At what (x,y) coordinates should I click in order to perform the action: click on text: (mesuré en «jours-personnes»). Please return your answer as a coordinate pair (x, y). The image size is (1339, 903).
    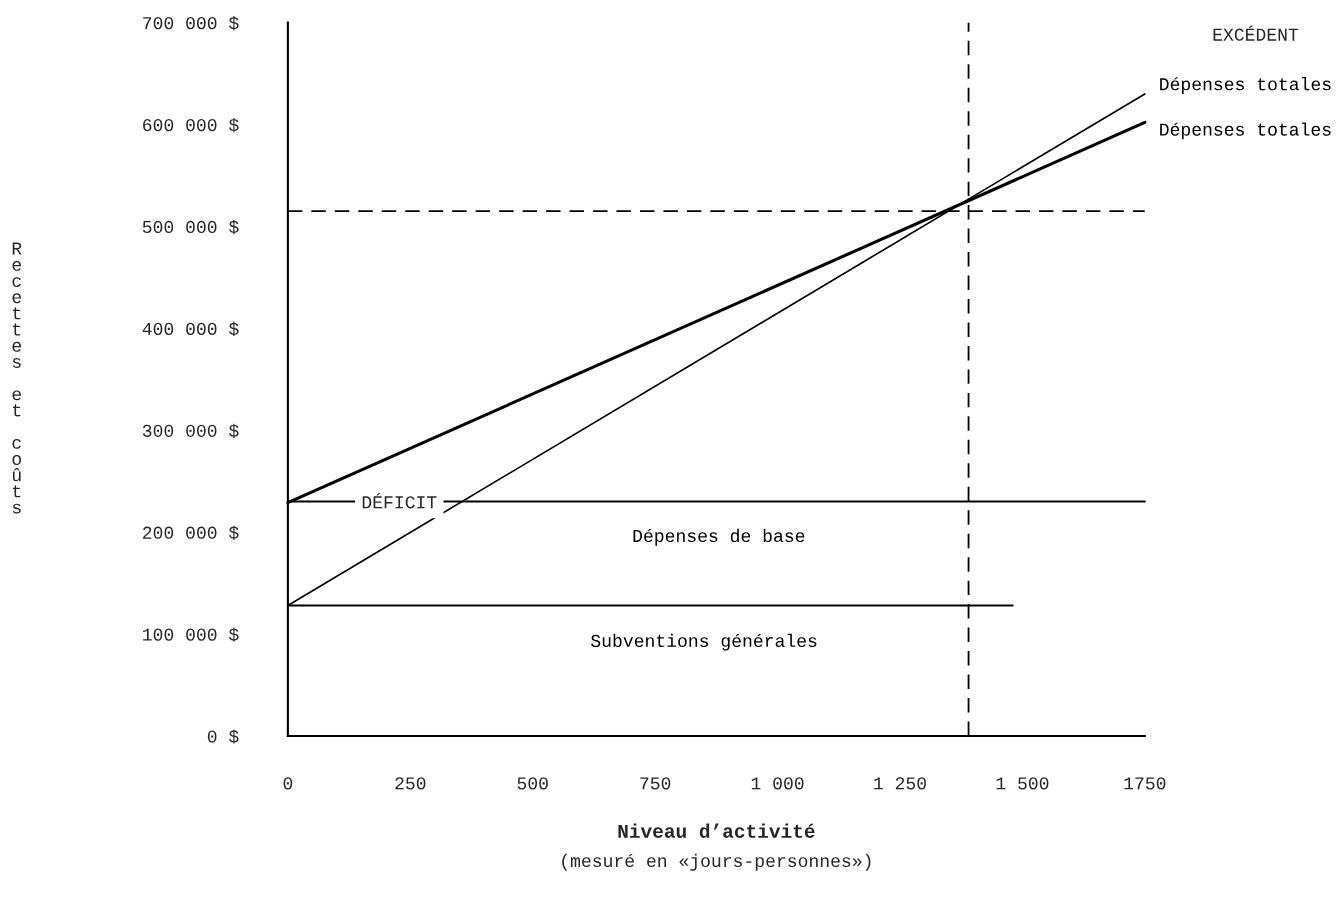
    Looking at the image, I should click on (716, 862).